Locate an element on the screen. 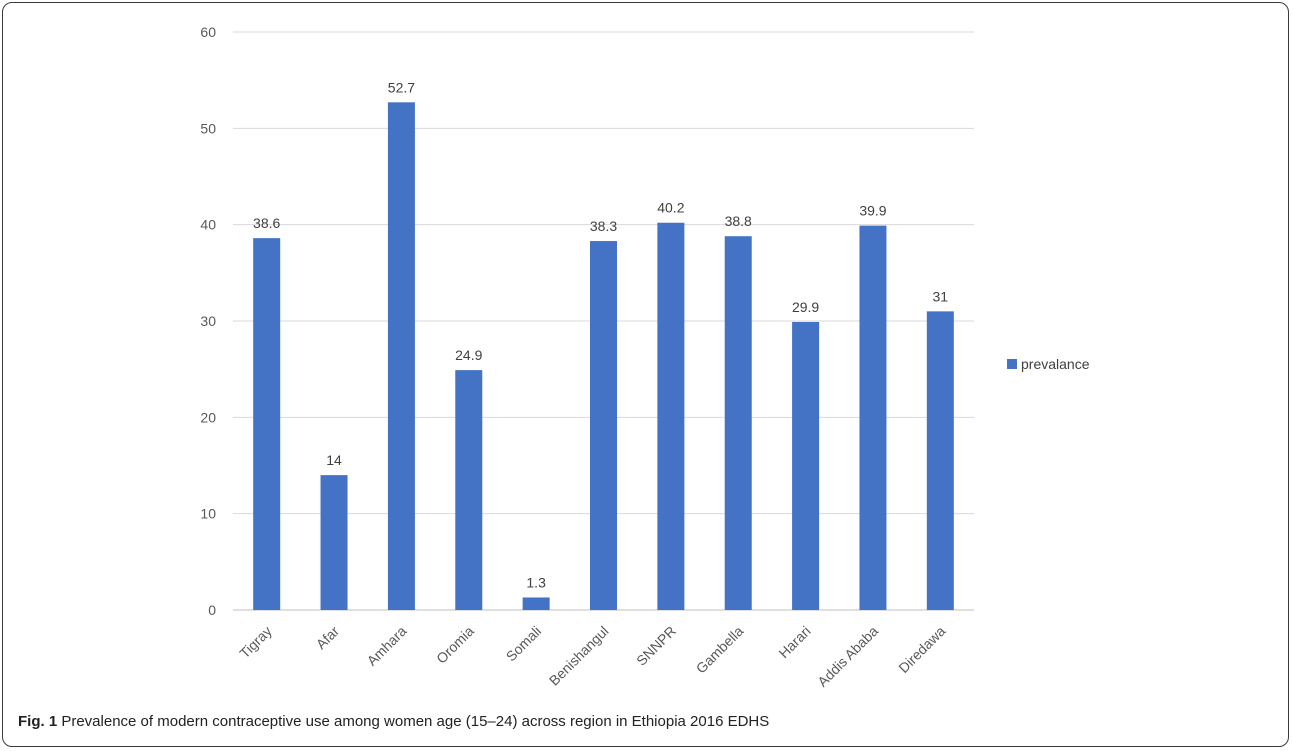 The image size is (1293, 751). x-tick-label: Tigray is located at coordinates (255, 642).